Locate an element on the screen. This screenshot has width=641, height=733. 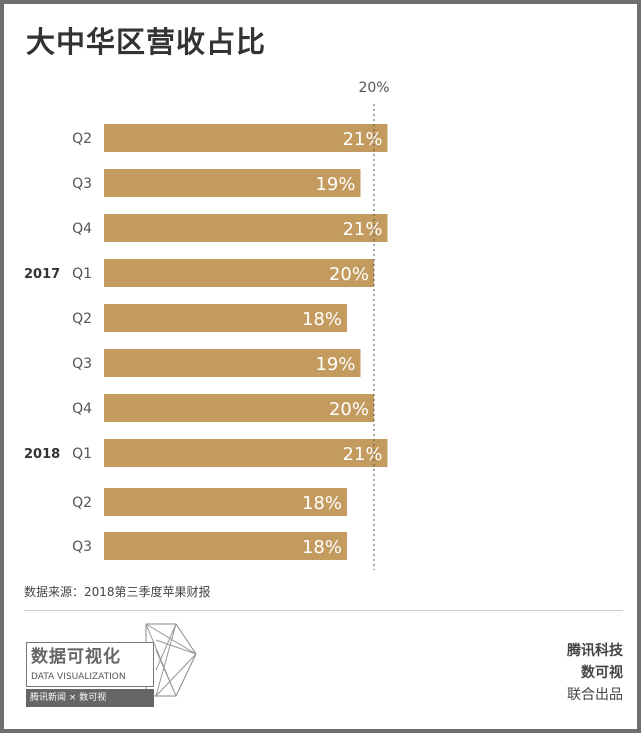
chart-title: 大中华区营收占比 is located at coordinates (146, 42).